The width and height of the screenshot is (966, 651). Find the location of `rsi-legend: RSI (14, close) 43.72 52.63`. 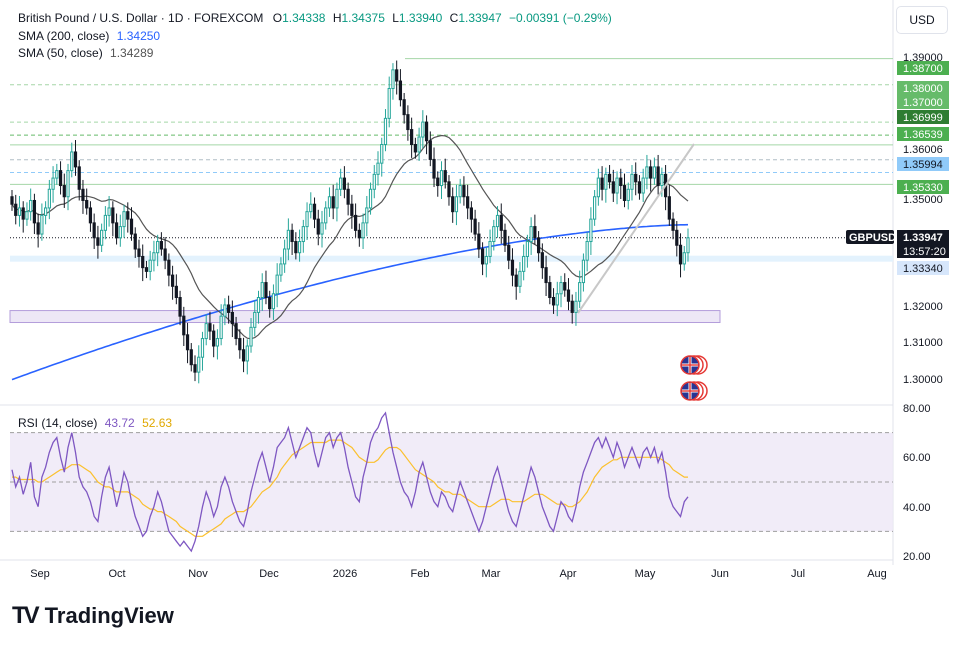

rsi-legend: RSI (14, close) 43.72 52.63 is located at coordinates (95, 423).